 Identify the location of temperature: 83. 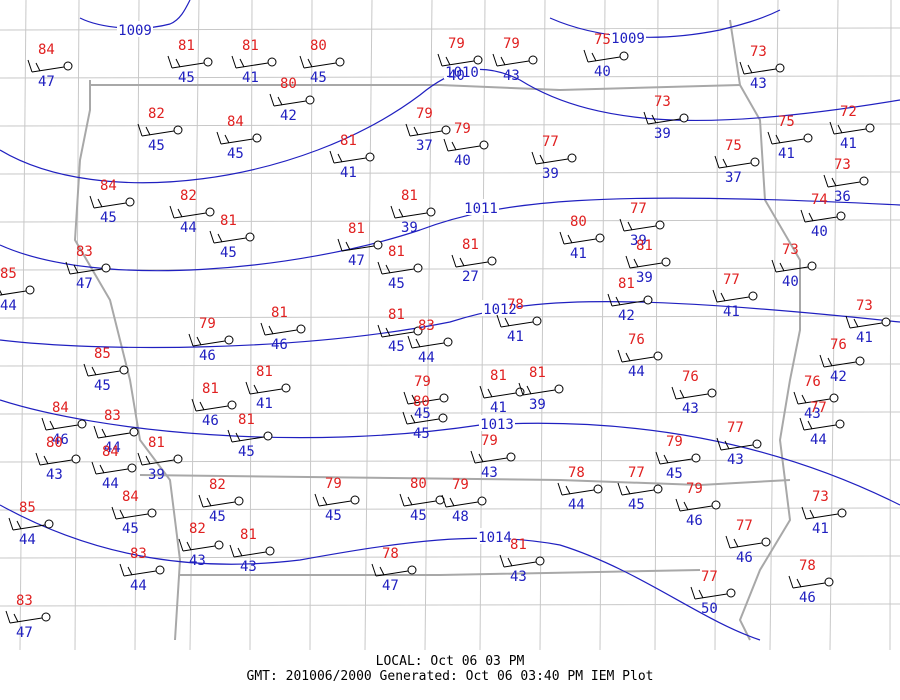
(84, 252).